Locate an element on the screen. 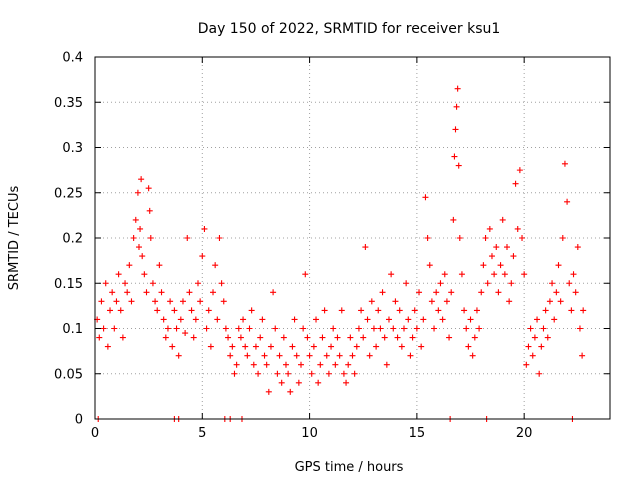 The image size is (640, 480). x-tick-label: 20 is located at coordinates (524, 433).